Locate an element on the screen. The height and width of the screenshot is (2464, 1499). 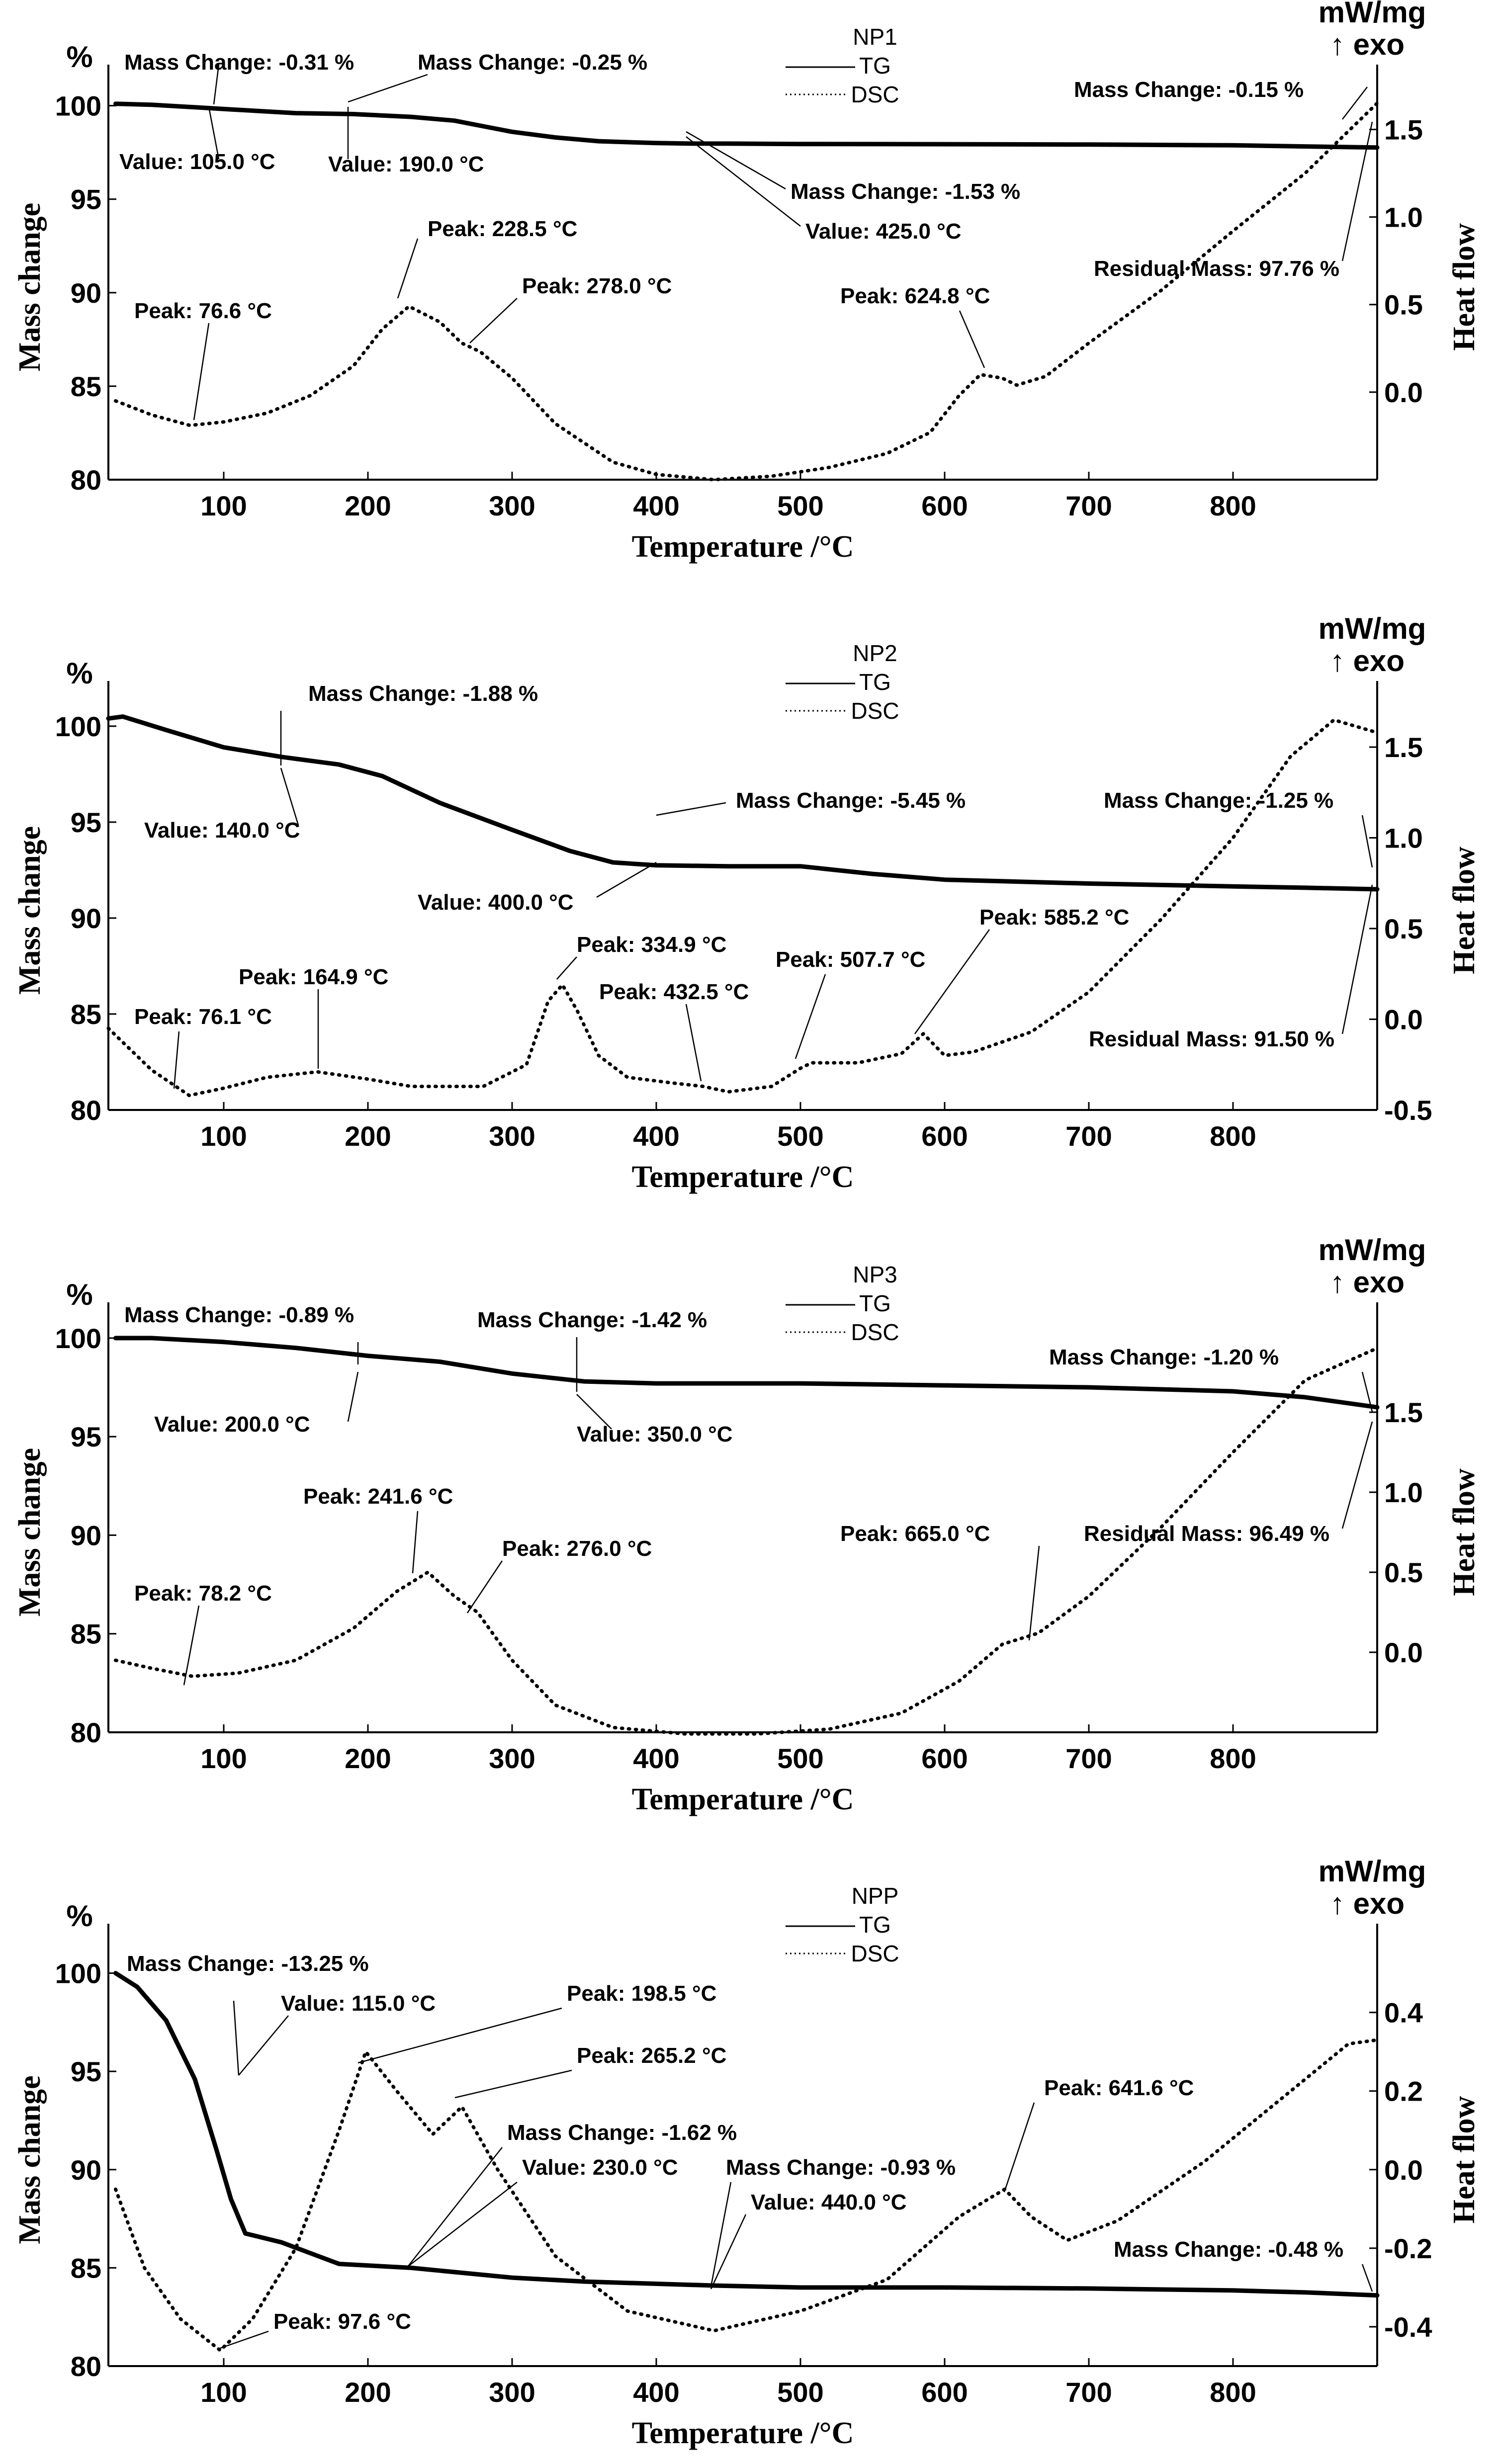
y-right-tick-label: 0.2 is located at coordinates (1403, 2091).